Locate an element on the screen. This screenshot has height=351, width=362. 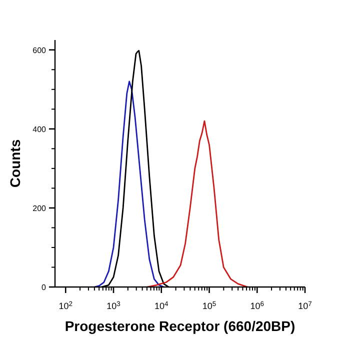
x-tick-label: 10$^{3}$ is located at coordinates (113, 305).